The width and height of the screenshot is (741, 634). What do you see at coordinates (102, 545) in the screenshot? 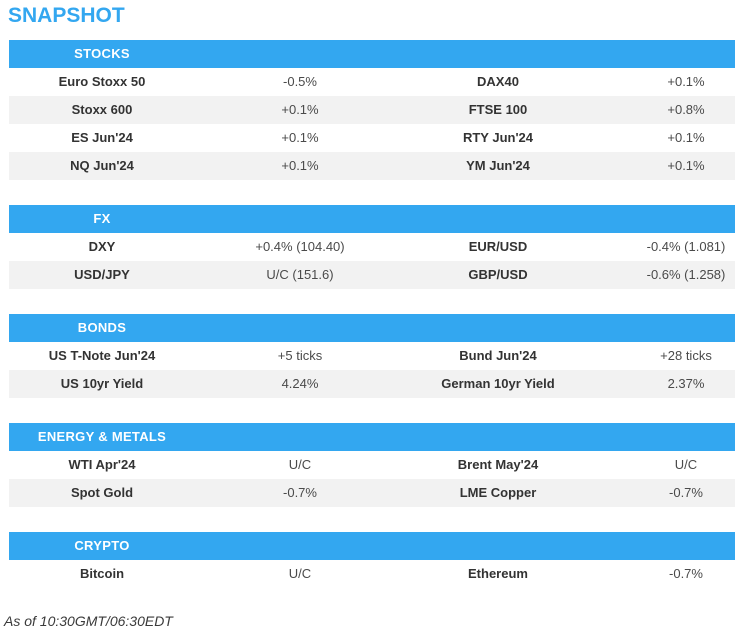
I see `section-header-label: CRYPTO` at bounding box center [102, 545].